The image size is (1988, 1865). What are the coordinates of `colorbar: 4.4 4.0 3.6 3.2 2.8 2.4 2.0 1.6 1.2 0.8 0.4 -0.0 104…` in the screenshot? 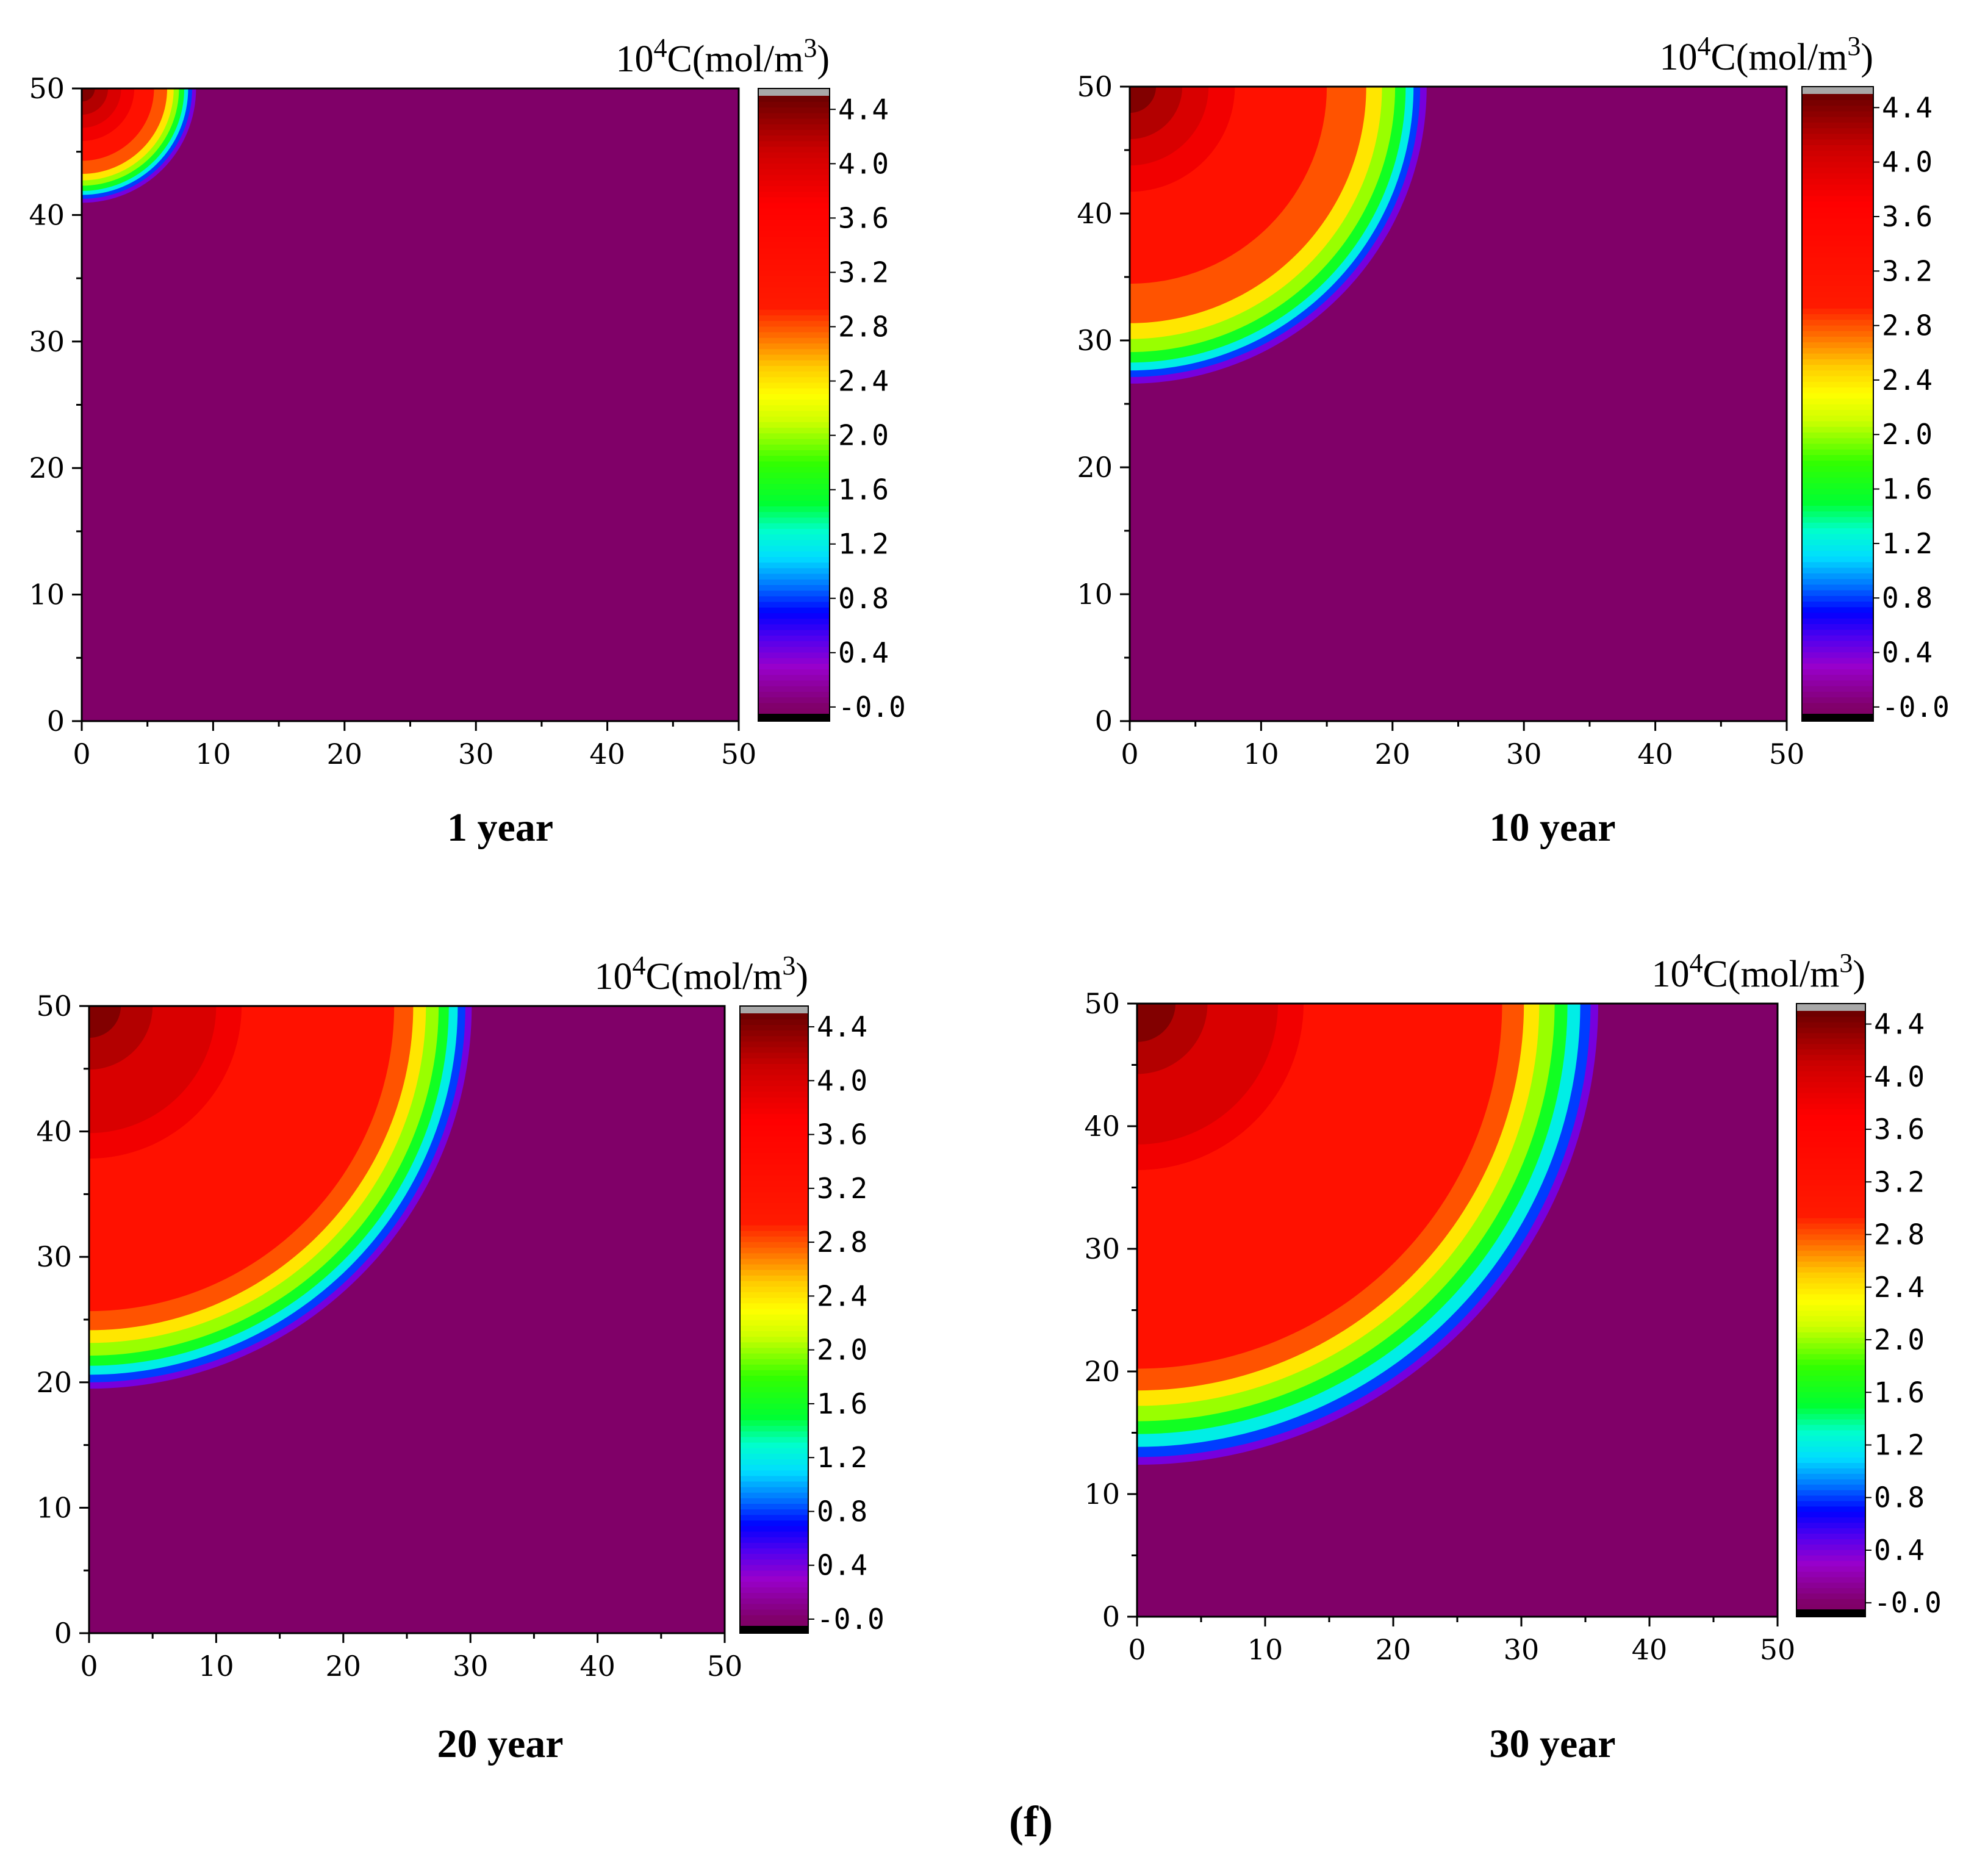 It's located at (1796, 1283).